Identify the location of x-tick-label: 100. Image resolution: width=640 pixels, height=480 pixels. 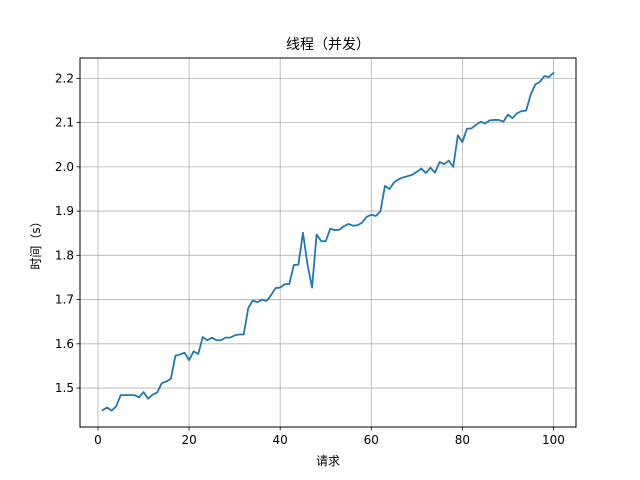
(553, 440).